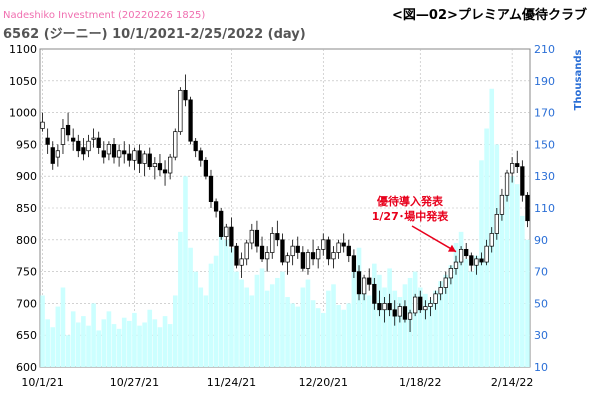  Describe the element at coordinates (410, 216) in the screenshot. I see `annotation-text: 1/27･場中発表` at that location.